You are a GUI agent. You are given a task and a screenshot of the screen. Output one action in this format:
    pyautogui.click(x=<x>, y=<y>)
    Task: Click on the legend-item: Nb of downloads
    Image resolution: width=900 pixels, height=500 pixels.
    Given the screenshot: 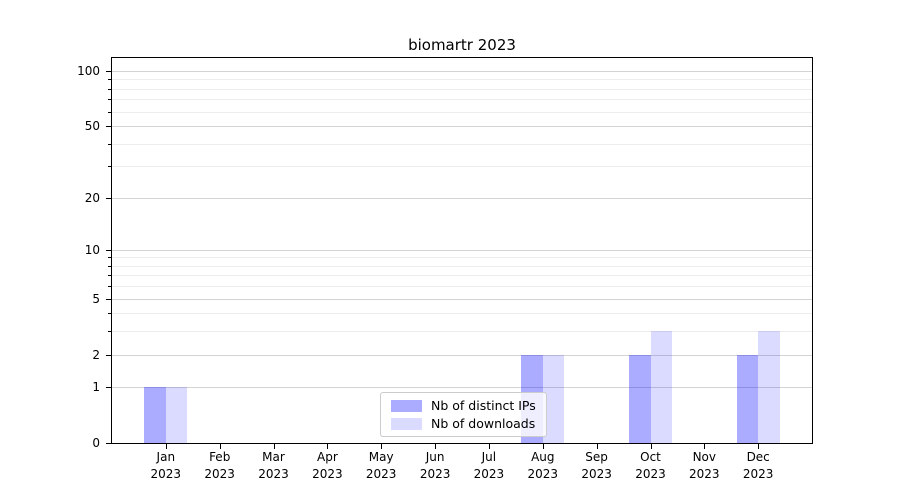 What is the action you would take?
    pyautogui.click(x=468, y=423)
    